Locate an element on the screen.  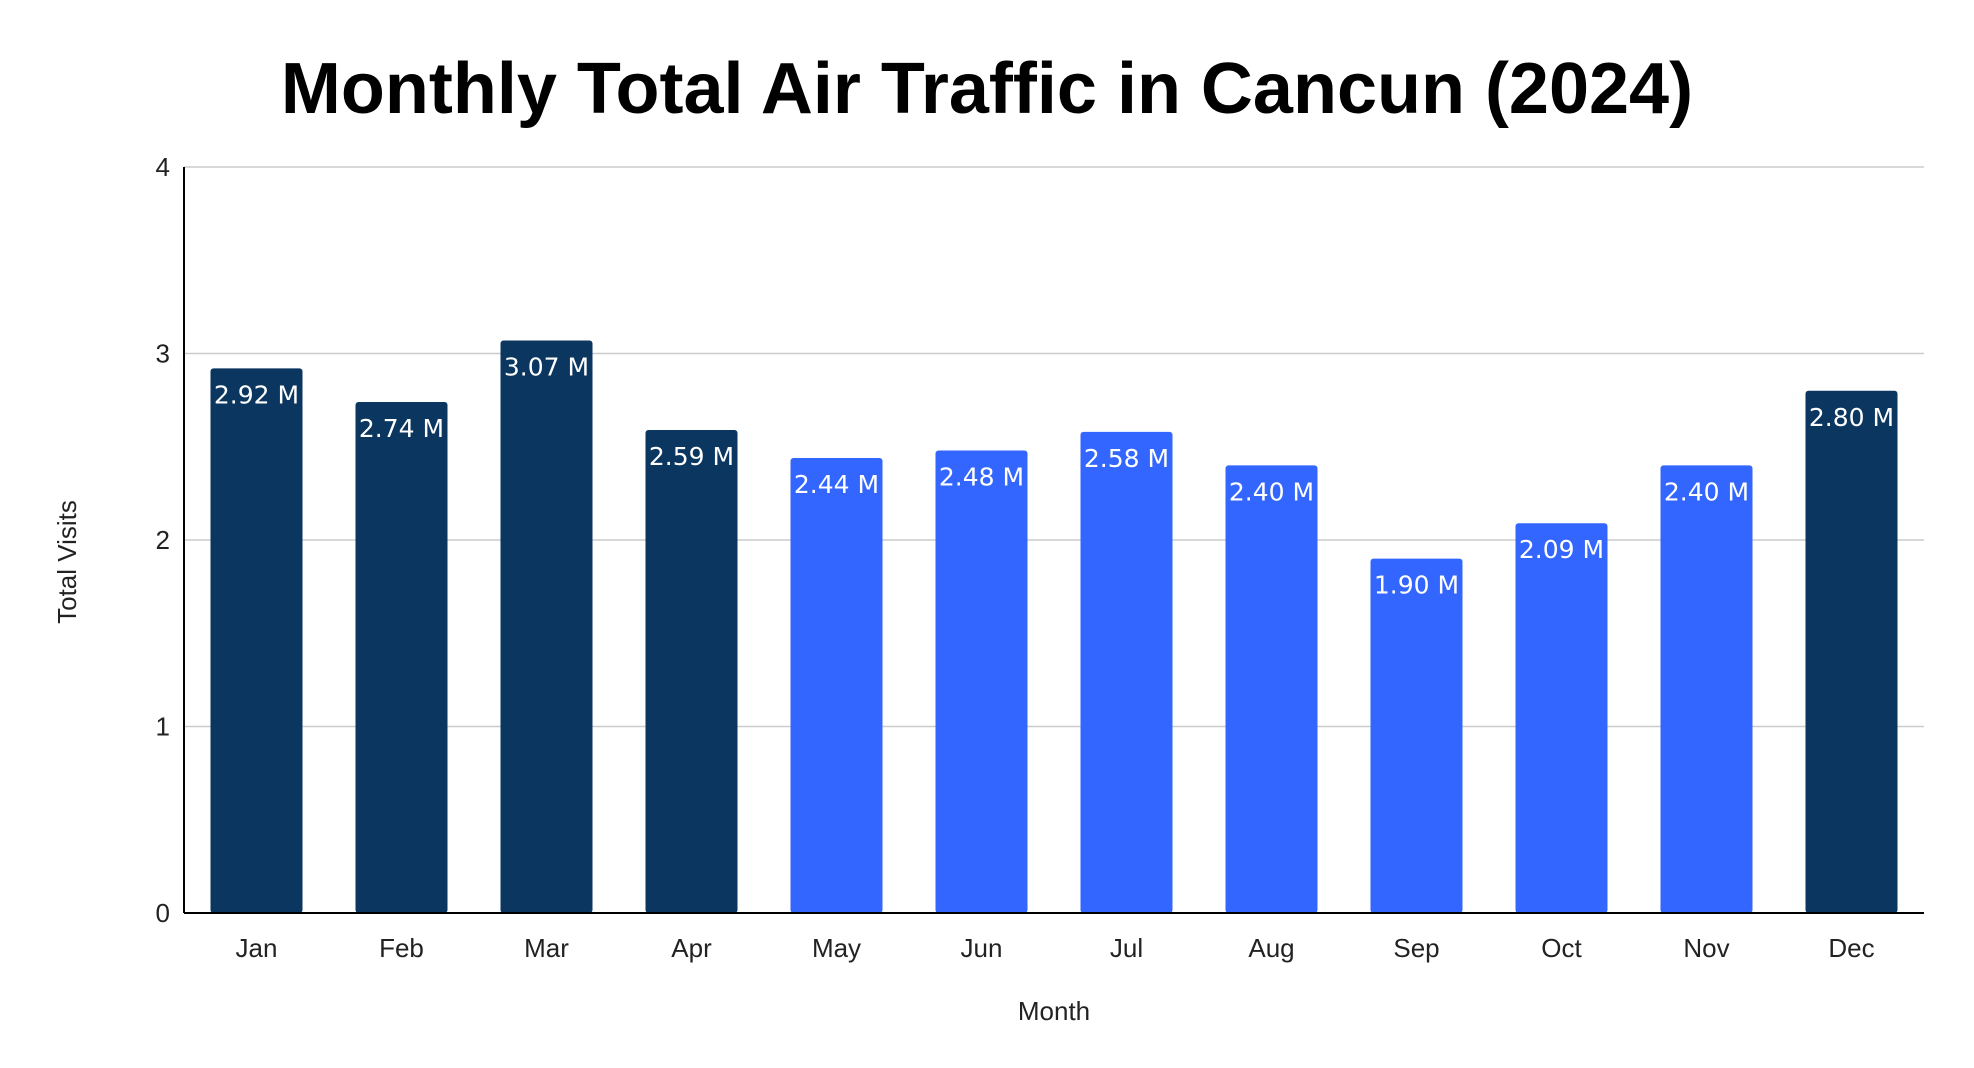
y-axis-title: Total Visits is located at coordinates (67, 562).